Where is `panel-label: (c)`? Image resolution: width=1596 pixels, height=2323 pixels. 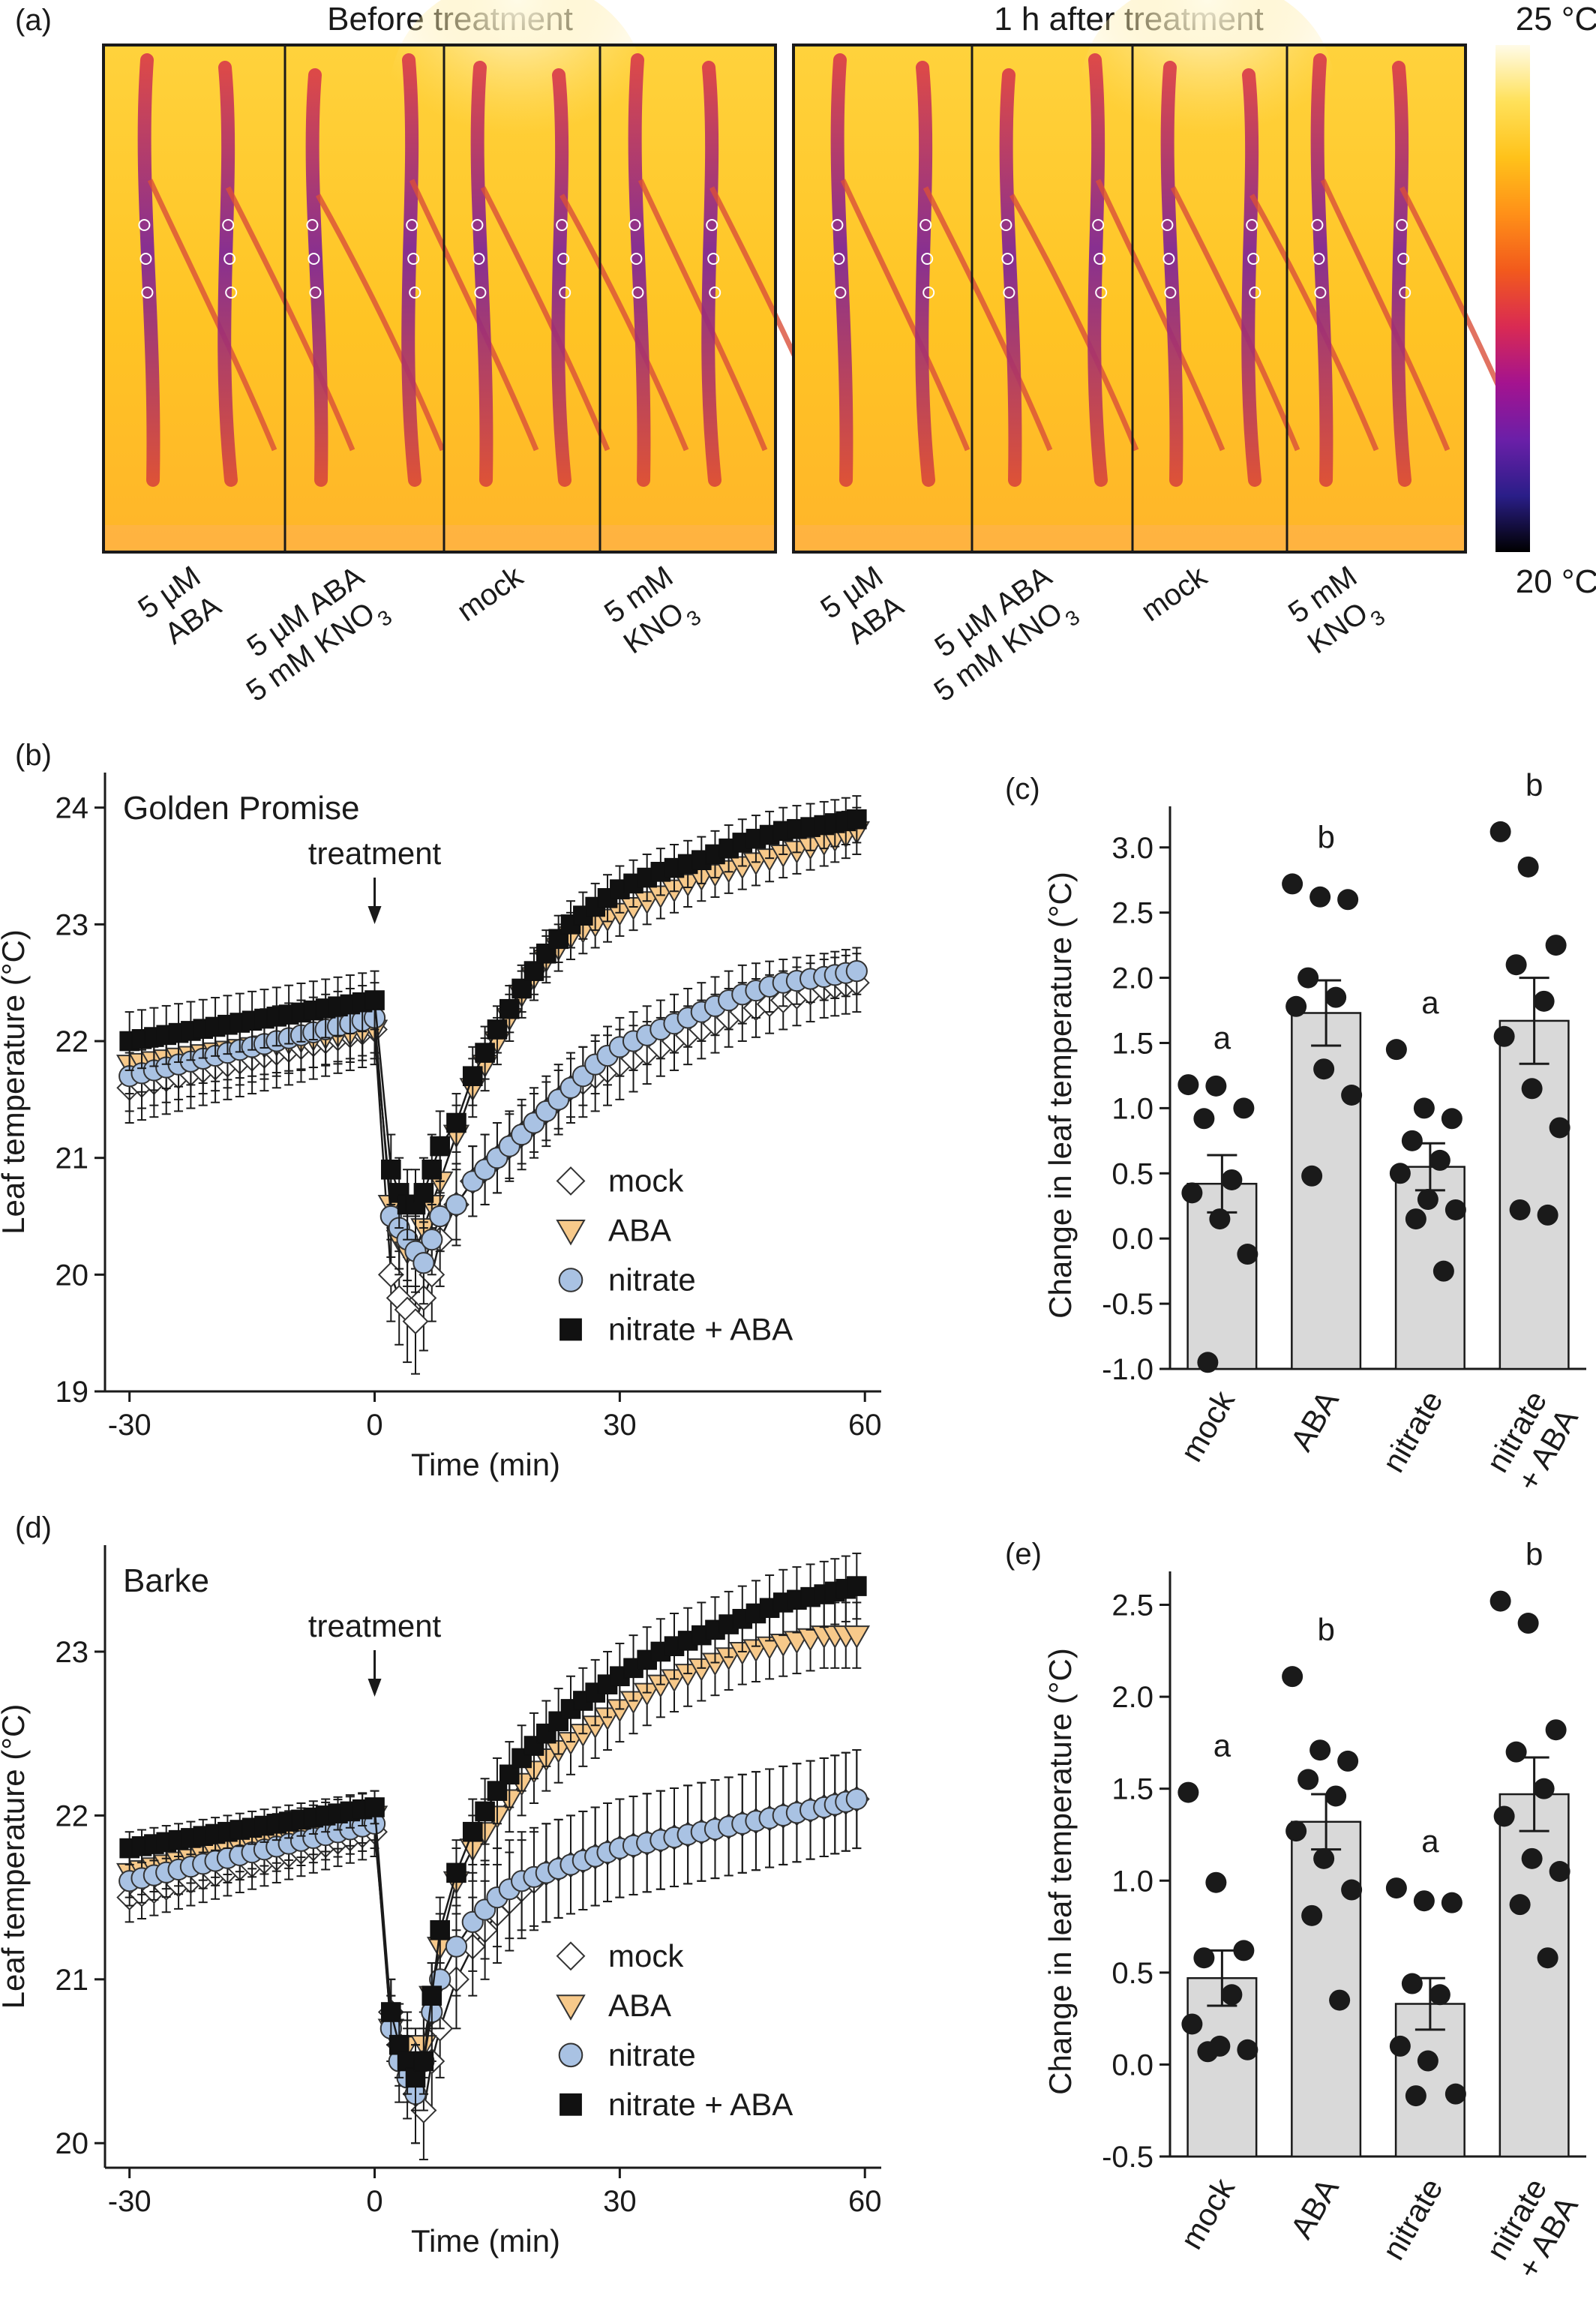 panel-label: (c) is located at coordinates (1022, 790).